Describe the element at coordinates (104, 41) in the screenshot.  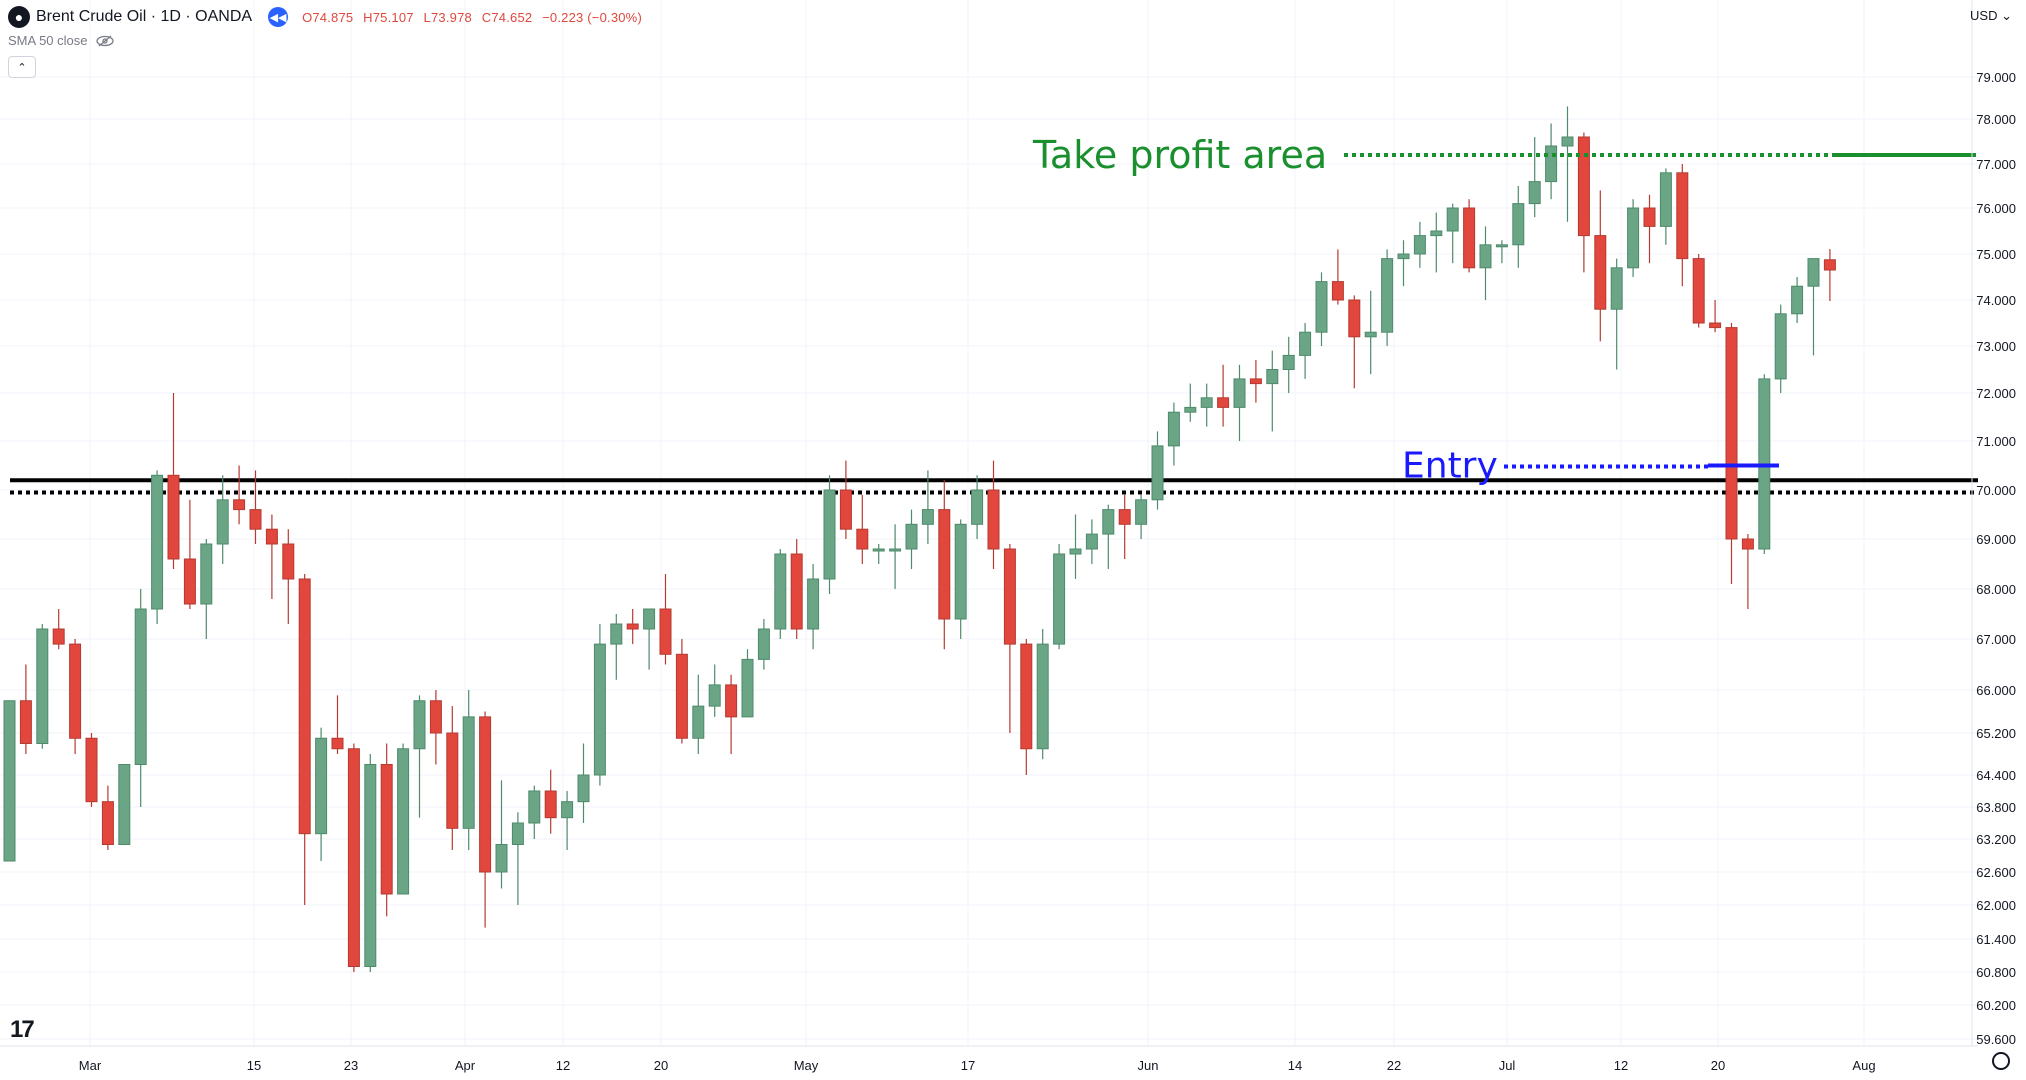
I see `eye-hidden-icon` at that location.